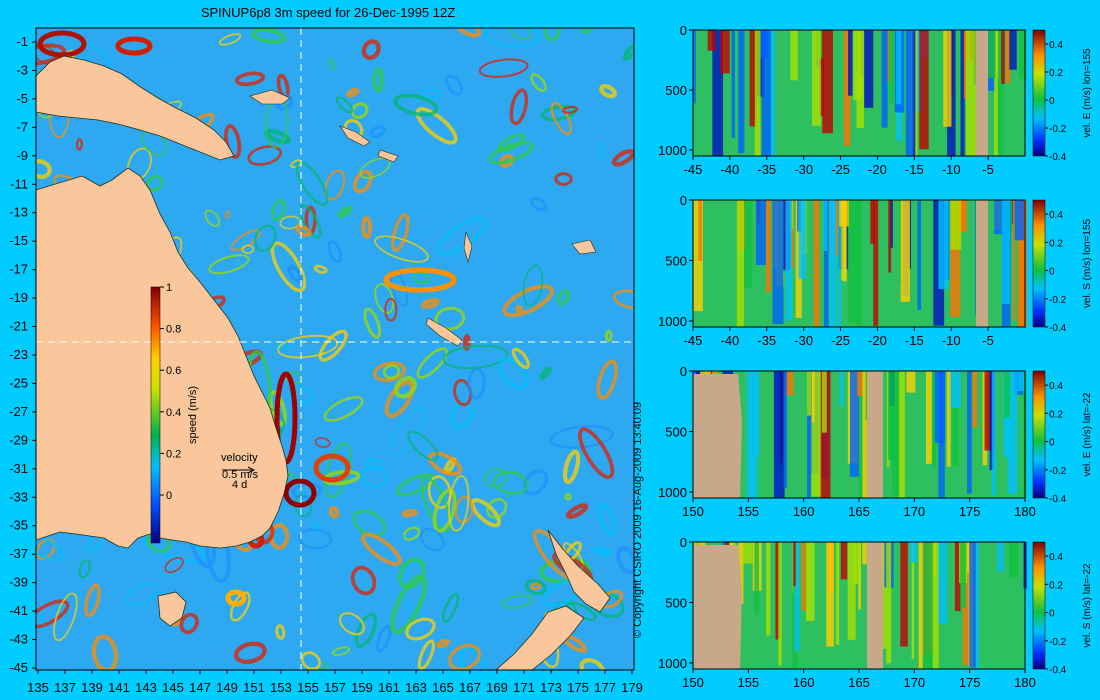 The image size is (1100, 700). What do you see at coordinates (1039, 434) in the screenshot?
I see `section-colorbar` at bounding box center [1039, 434].